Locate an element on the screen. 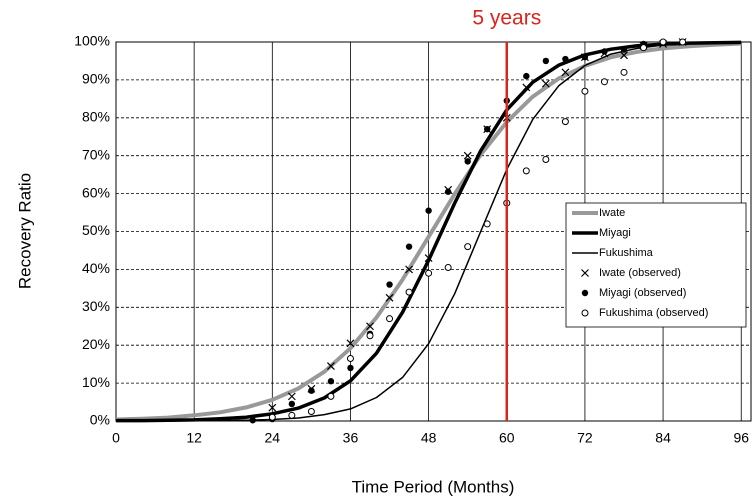 The height and width of the screenshot is (504, 753). legend-label: Fukushima is located at coordinates (626, 253).